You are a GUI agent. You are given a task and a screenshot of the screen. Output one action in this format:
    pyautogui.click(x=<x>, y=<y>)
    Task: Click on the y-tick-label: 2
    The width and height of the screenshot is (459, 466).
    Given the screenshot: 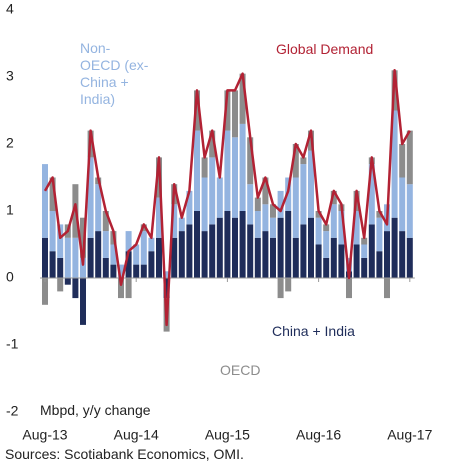 What is the action you would take?
    pyautogui.click(x=10, y=143)
    